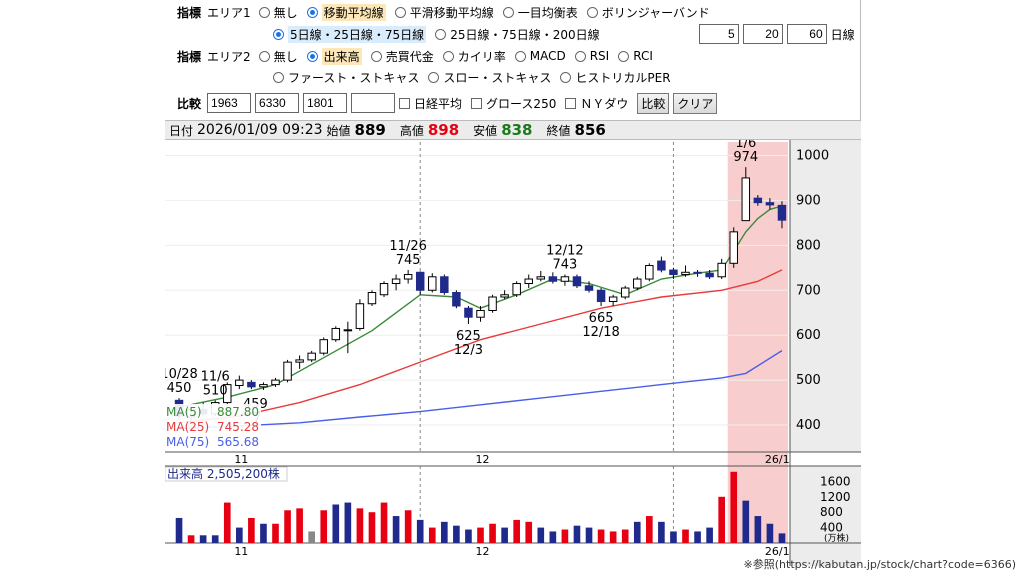 Image resolution: width=1024 pixels, height=576 pixels. I want to click on area2-row: 指標 エリア2 無し 出来高 売買代金 カイリ率 MACD RSI RCI, so click(419, 56).